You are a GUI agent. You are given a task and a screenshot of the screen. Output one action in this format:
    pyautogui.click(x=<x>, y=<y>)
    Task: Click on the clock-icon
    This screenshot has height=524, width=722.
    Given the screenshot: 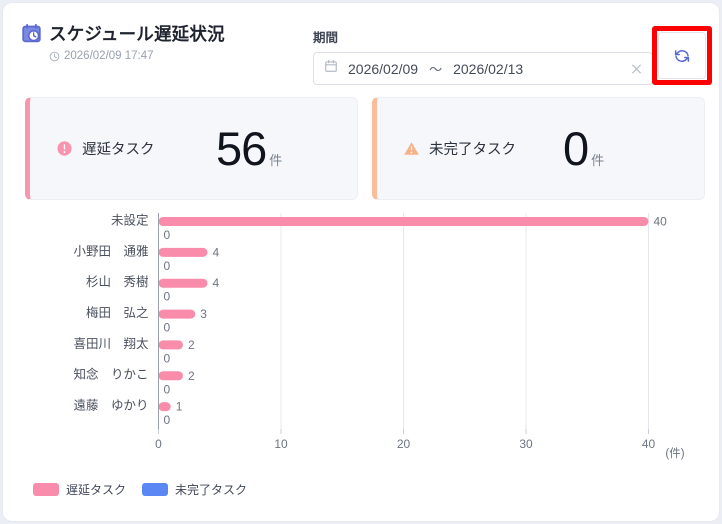 What is the action you would take?
    pyautogui.click(x=54, y=56)
    